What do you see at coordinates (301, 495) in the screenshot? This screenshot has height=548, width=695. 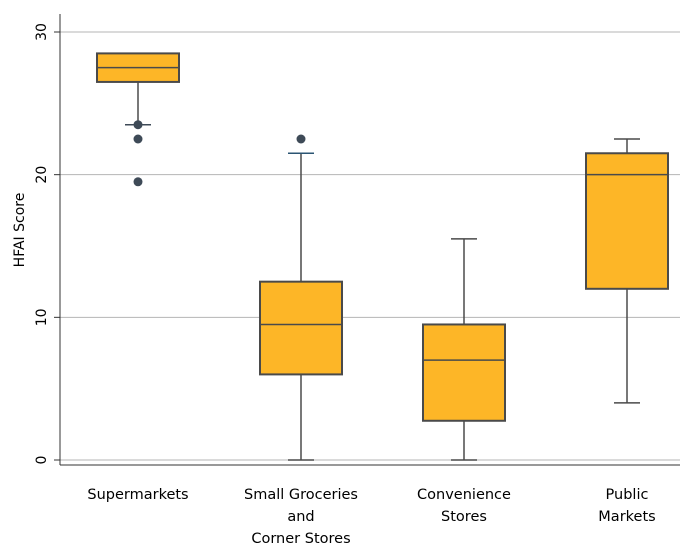 I see `category-label: Small Groceries` at bounding box center [301, 495].